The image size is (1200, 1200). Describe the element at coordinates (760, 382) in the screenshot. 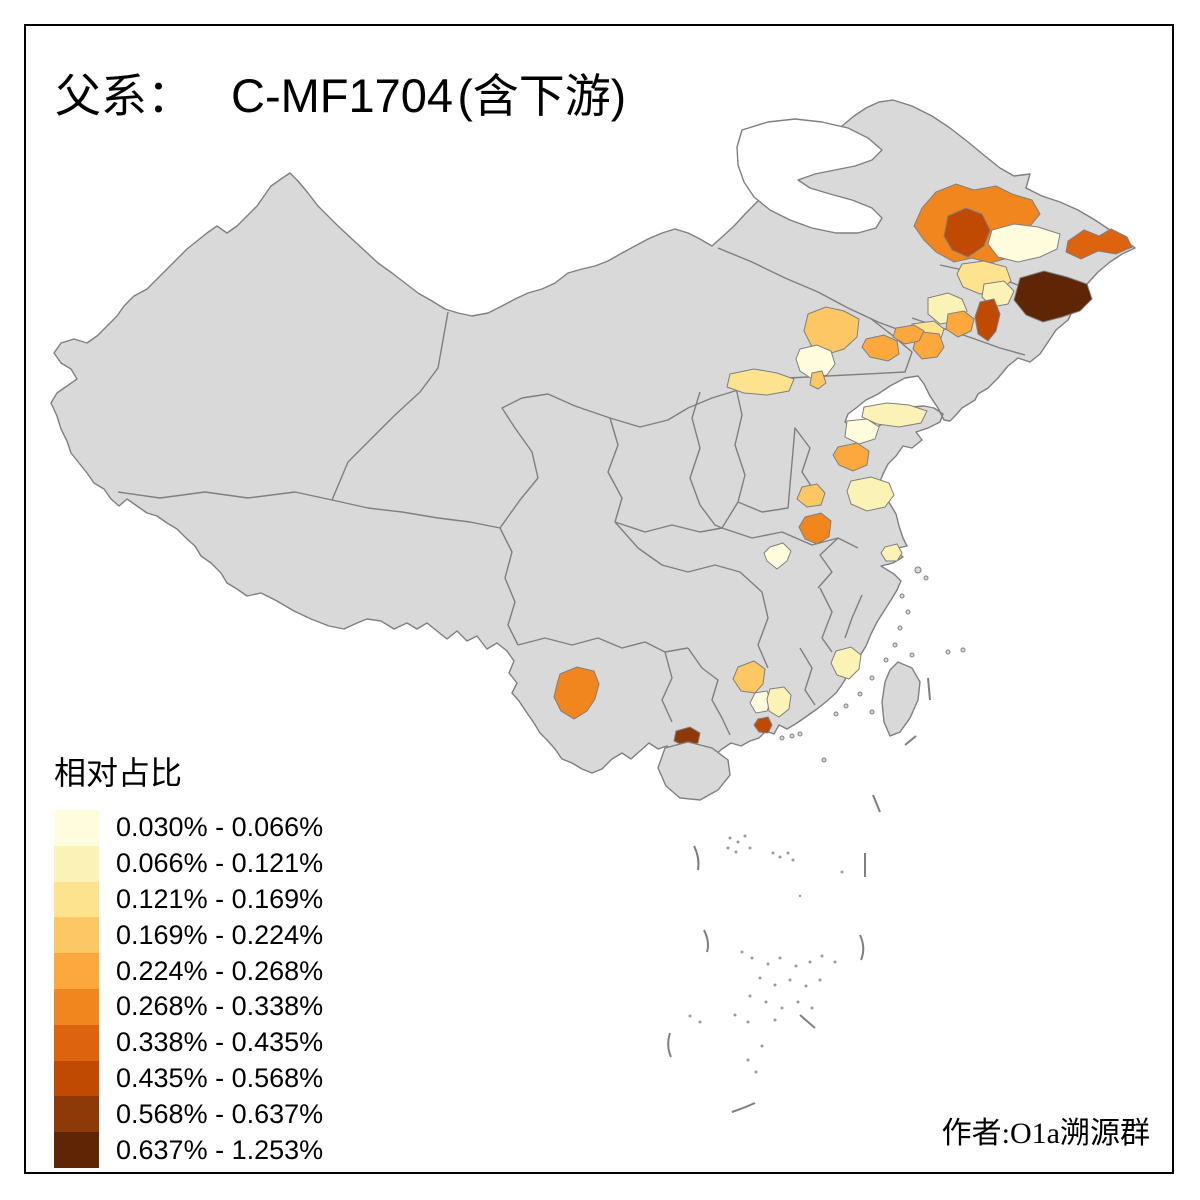

I see `region-zhangjiakou` at that location.